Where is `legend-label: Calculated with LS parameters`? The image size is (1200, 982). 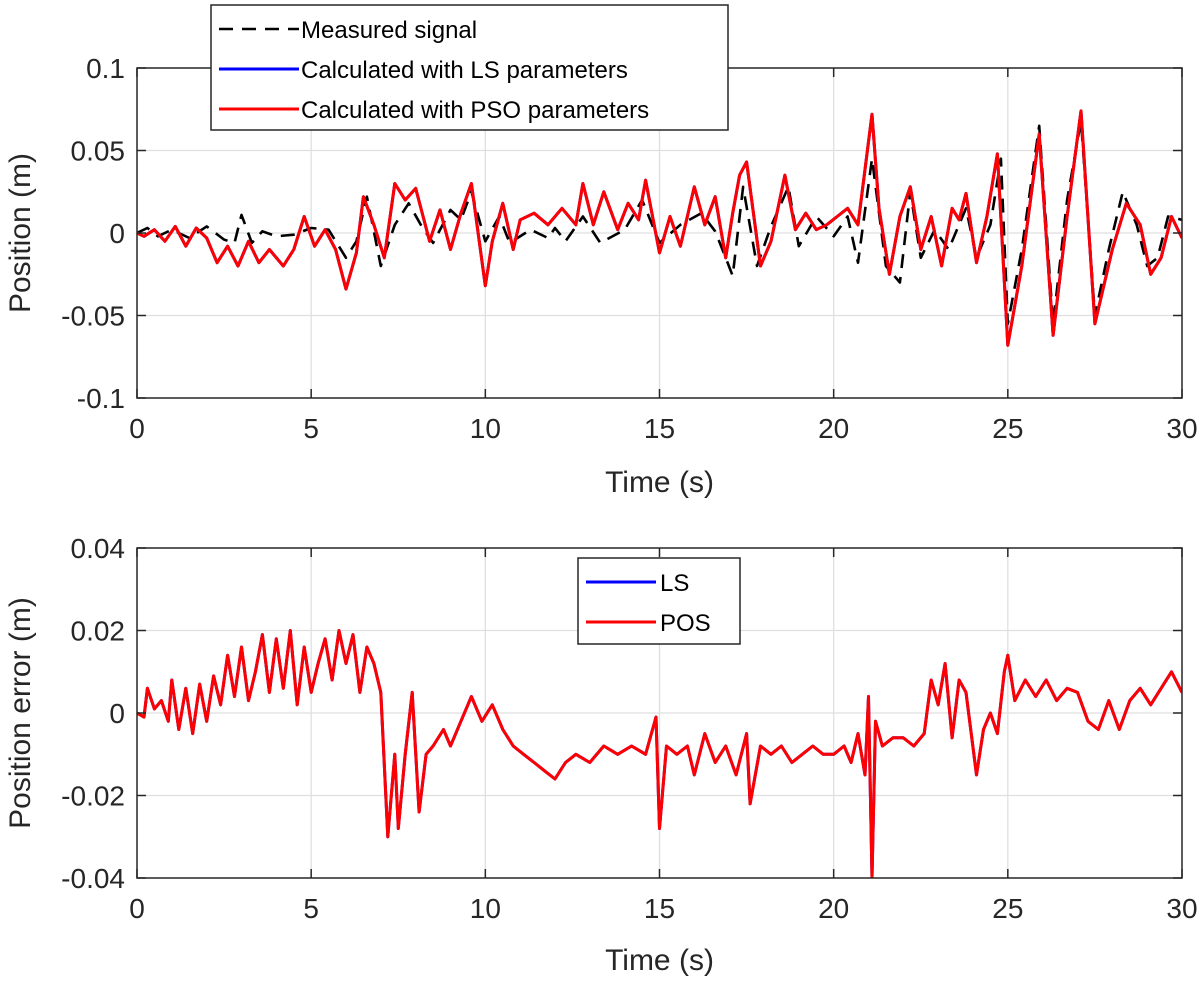
legend-label: Calculated with LS parameters is located at coordinates (464, 70).